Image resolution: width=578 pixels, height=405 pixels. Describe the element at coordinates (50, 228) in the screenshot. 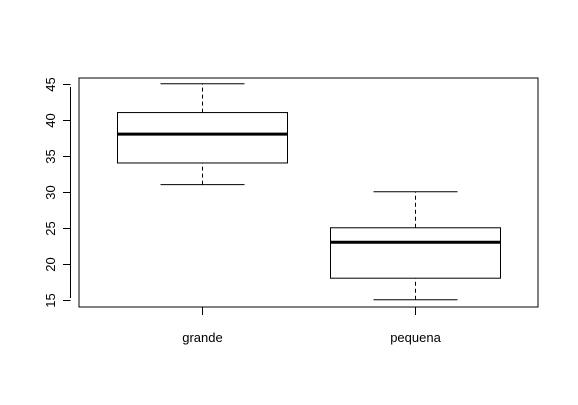

I see `y-tick-label: 25` at that location.